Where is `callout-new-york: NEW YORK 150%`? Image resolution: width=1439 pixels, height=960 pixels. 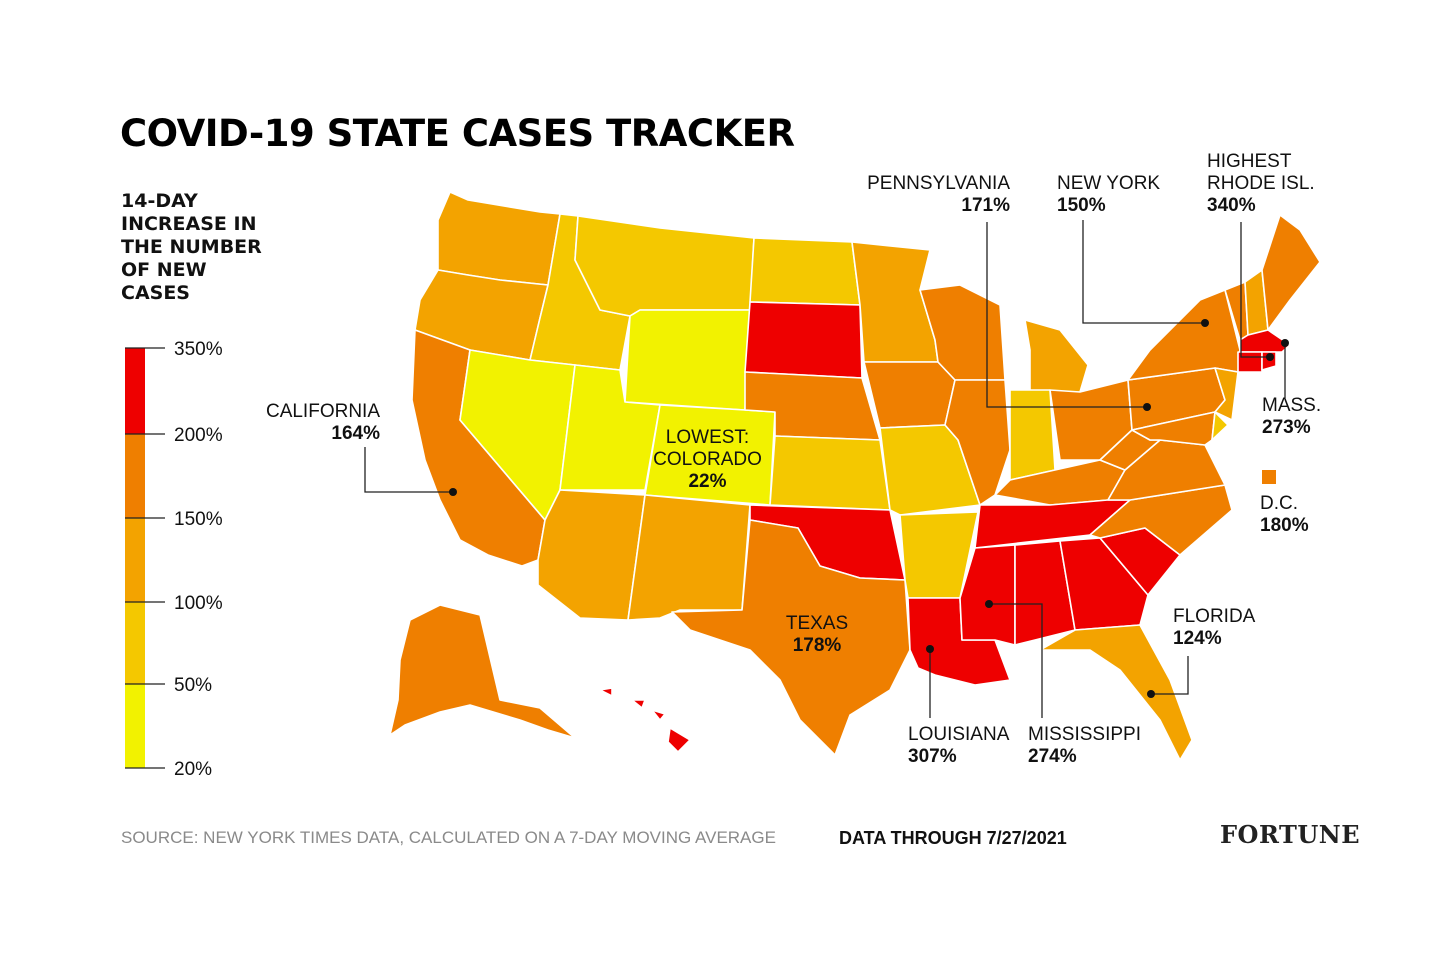
callout-new-york: NEW YORK 150% is located at coordinates (1108, 195).